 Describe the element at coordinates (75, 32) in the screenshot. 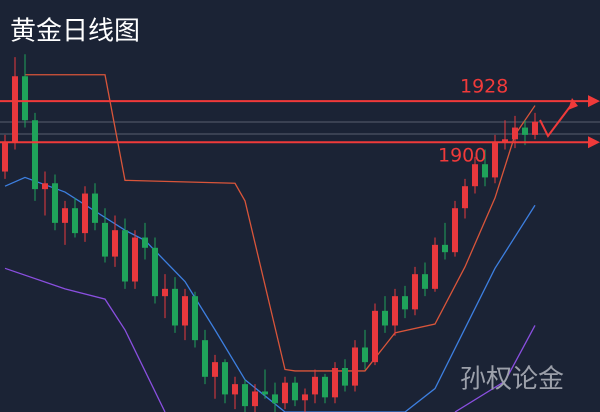

I see `chart-title: 黄金日线图` at that location.